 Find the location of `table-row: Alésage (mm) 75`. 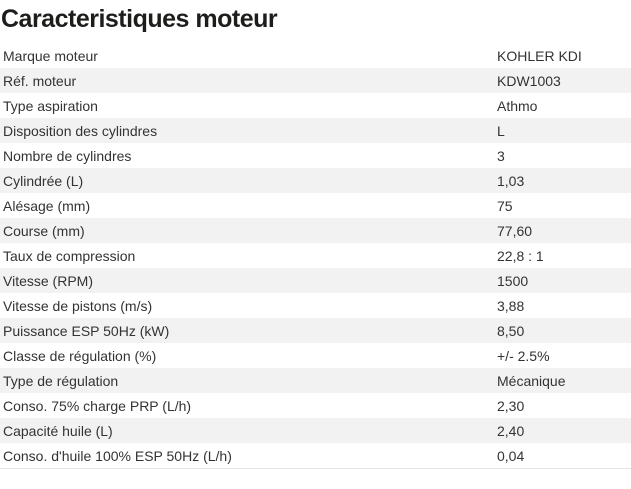

table-row: Alésage (mm) 75 is located at coordinates (315, 205).